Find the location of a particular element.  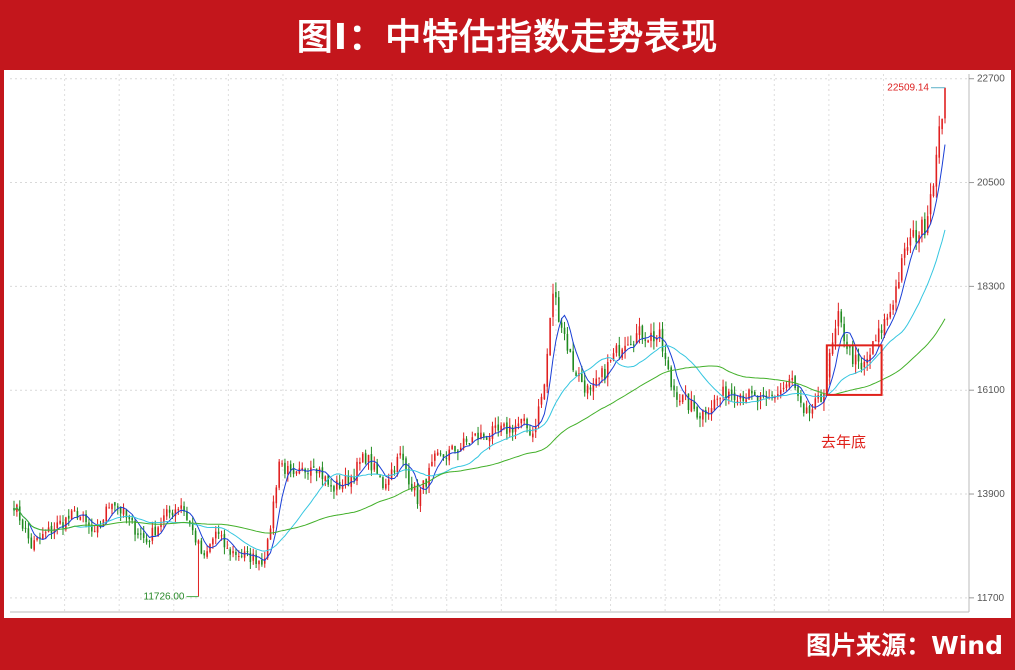

y-tick-label: 22700 is located at coordinates (991, 79).